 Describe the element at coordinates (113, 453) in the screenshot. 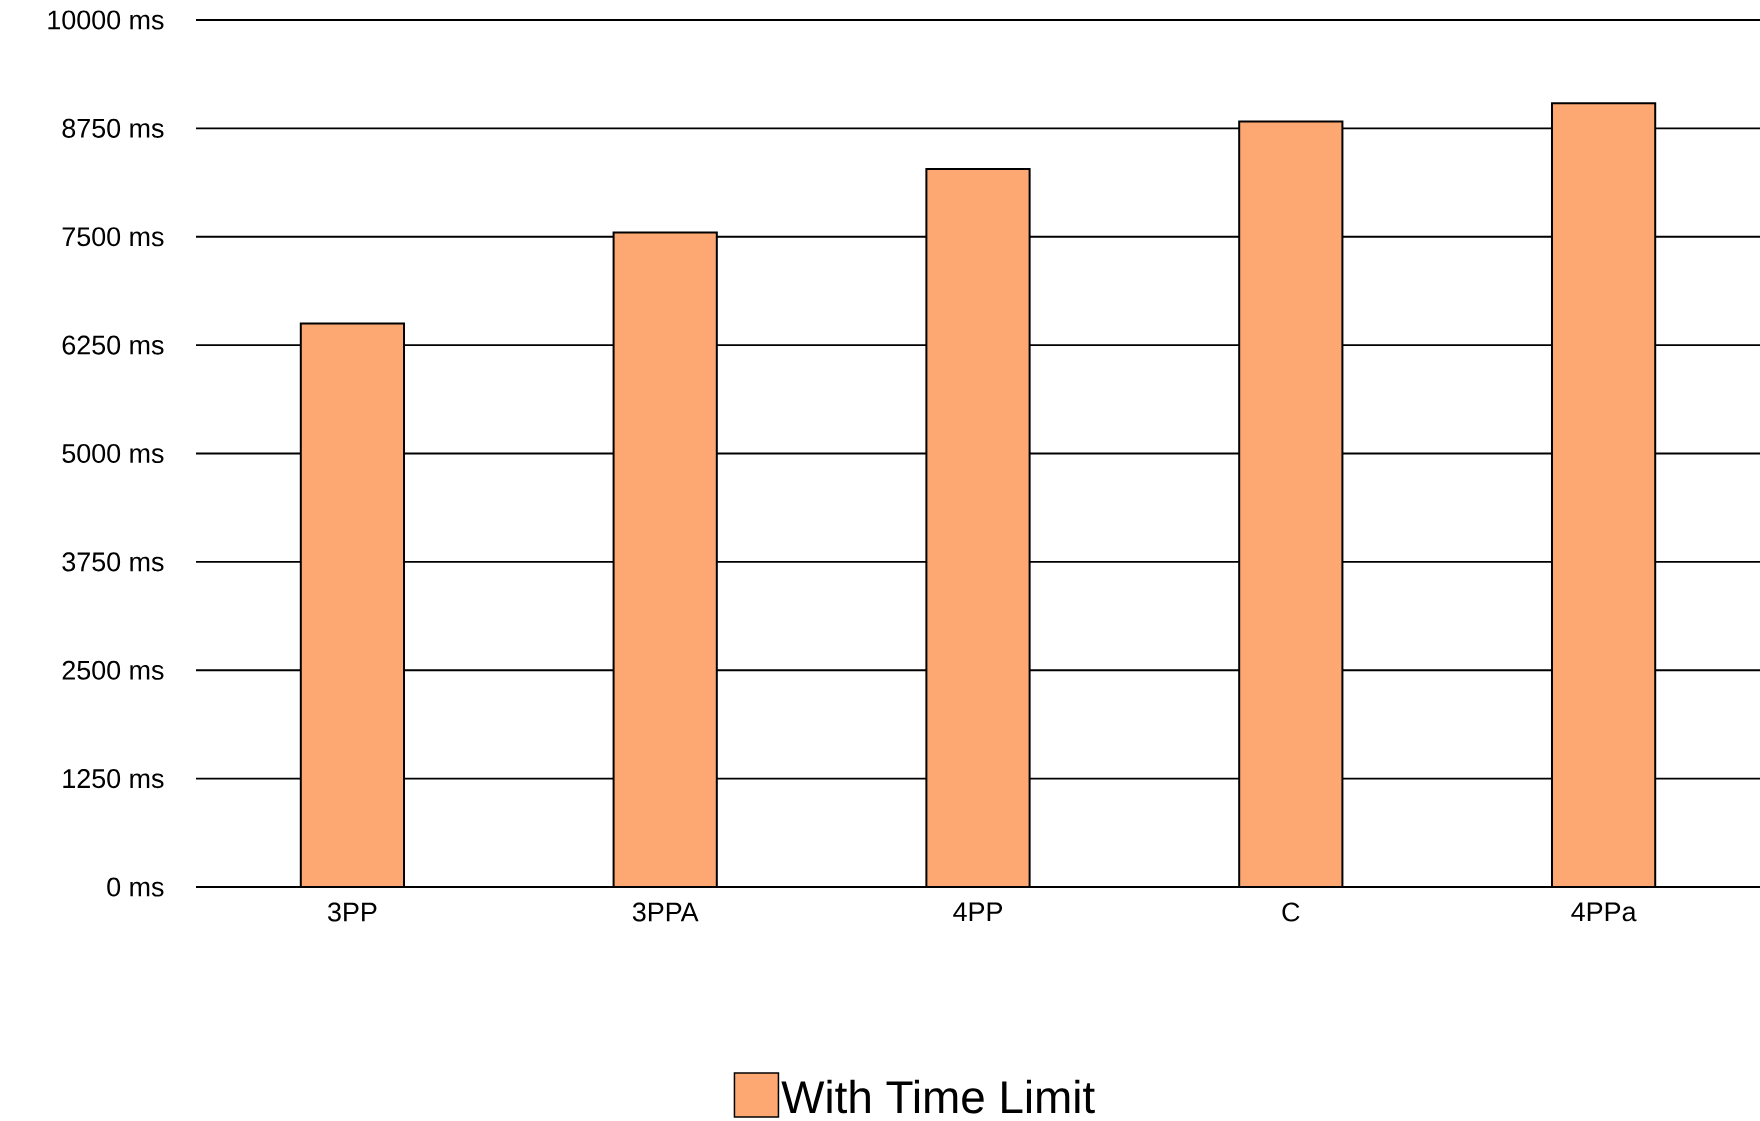

I see `y-tick-label: 5000 ms` at that location.